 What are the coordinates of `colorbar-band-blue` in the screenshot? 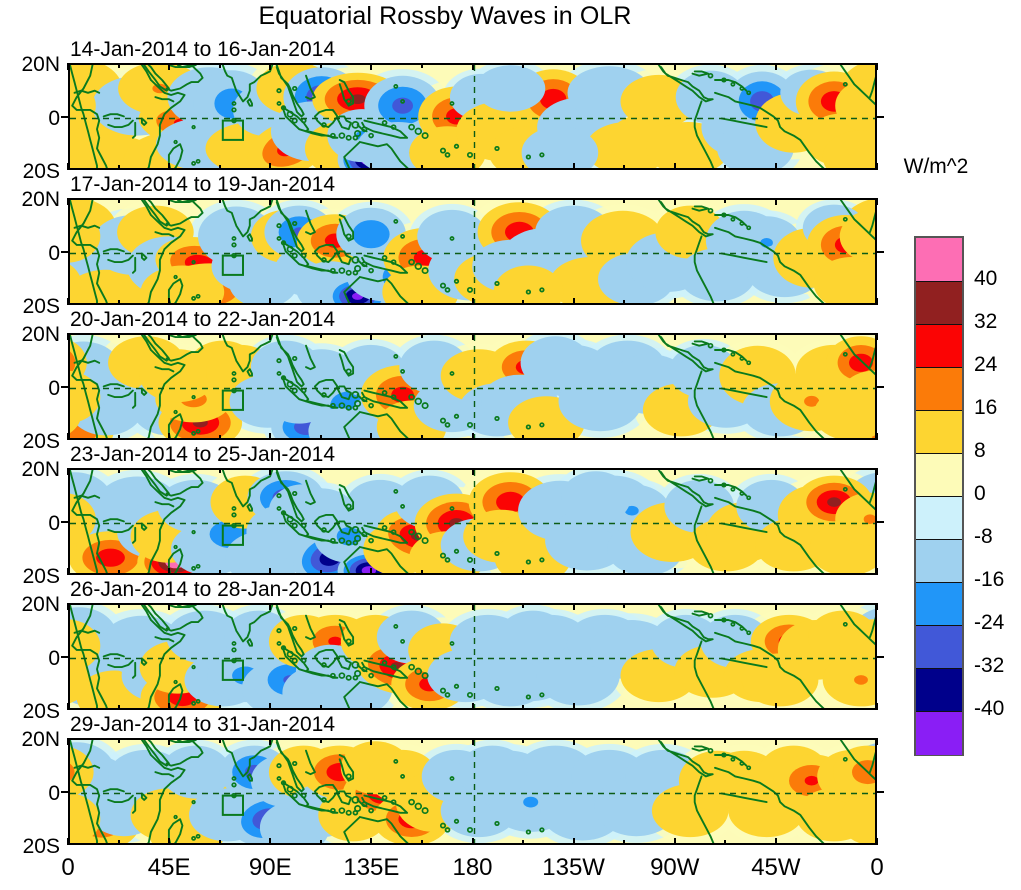 It's located at (939, 604).